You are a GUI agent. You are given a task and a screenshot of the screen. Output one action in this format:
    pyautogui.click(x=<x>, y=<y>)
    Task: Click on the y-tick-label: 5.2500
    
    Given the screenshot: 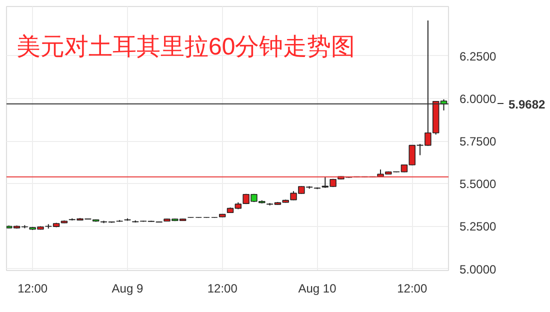 What is the action you would take?
    pyautogui.click(x=478, y=227)
    